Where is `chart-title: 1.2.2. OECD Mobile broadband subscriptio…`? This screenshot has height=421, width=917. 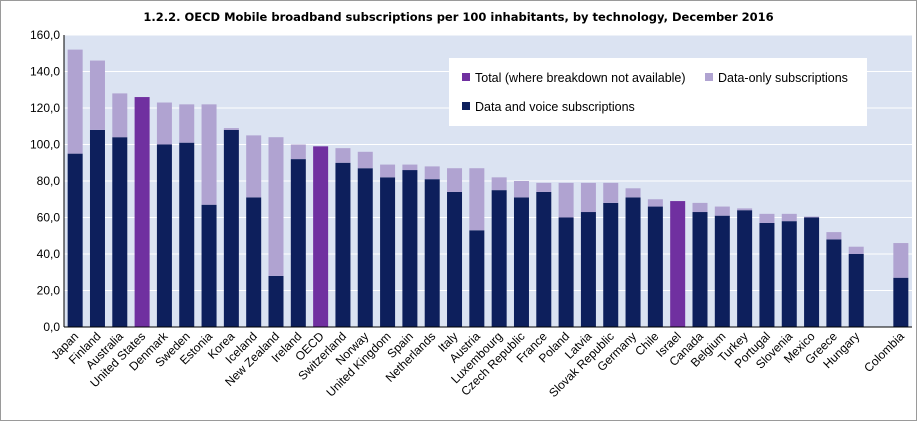 chart-title: 1.2.2. OECD Mobile broadband subscriptio… is located at coordinates (458, 17).